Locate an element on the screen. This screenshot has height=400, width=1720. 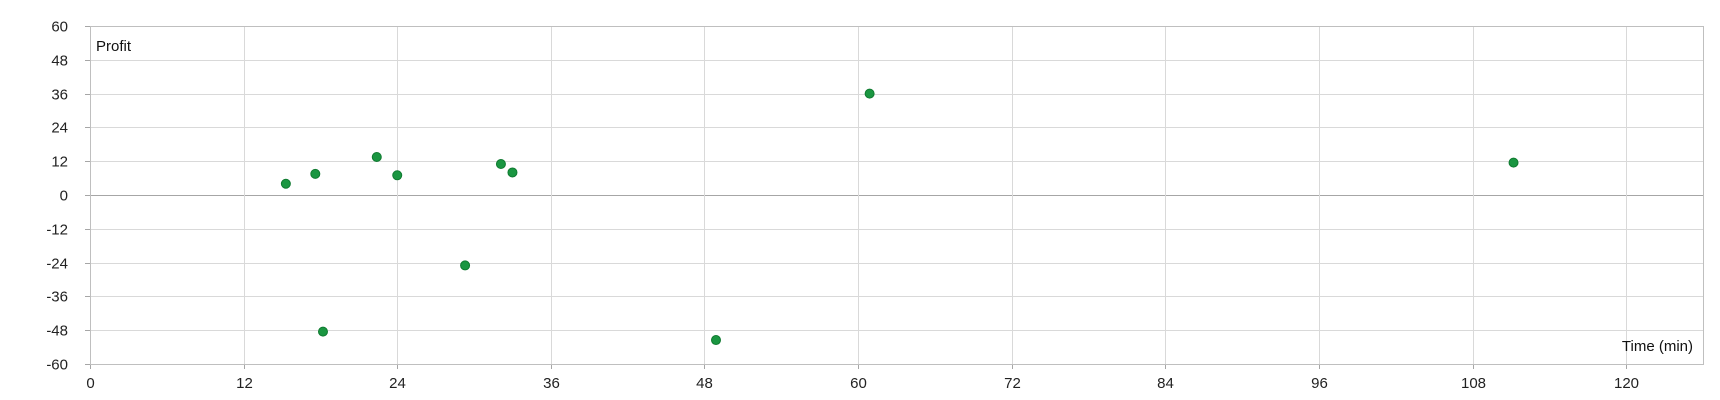
x-tick-label: 60 is located at coordinates (858, 383).